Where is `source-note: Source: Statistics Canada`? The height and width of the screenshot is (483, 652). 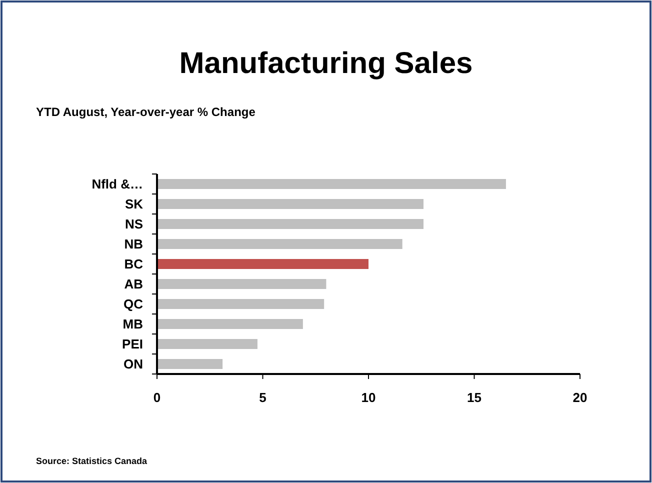 source-note: Source: Statistics Canada is located at coordinates (92, 461).